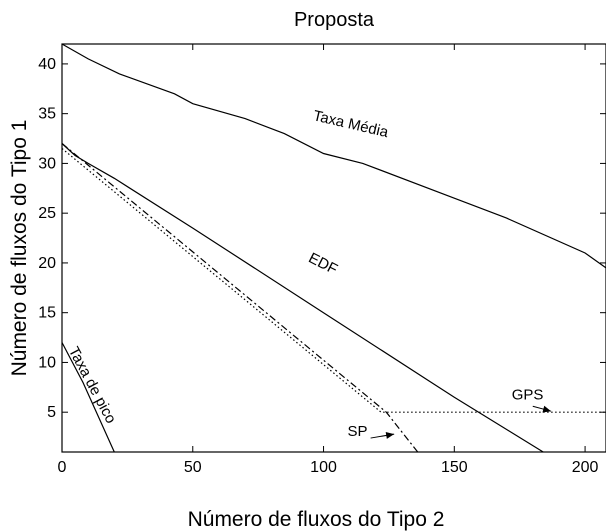 Image resolution: width=606 pixels, height=532 pixels. I want to click on y-tick-label: 40, so click(47, 64).